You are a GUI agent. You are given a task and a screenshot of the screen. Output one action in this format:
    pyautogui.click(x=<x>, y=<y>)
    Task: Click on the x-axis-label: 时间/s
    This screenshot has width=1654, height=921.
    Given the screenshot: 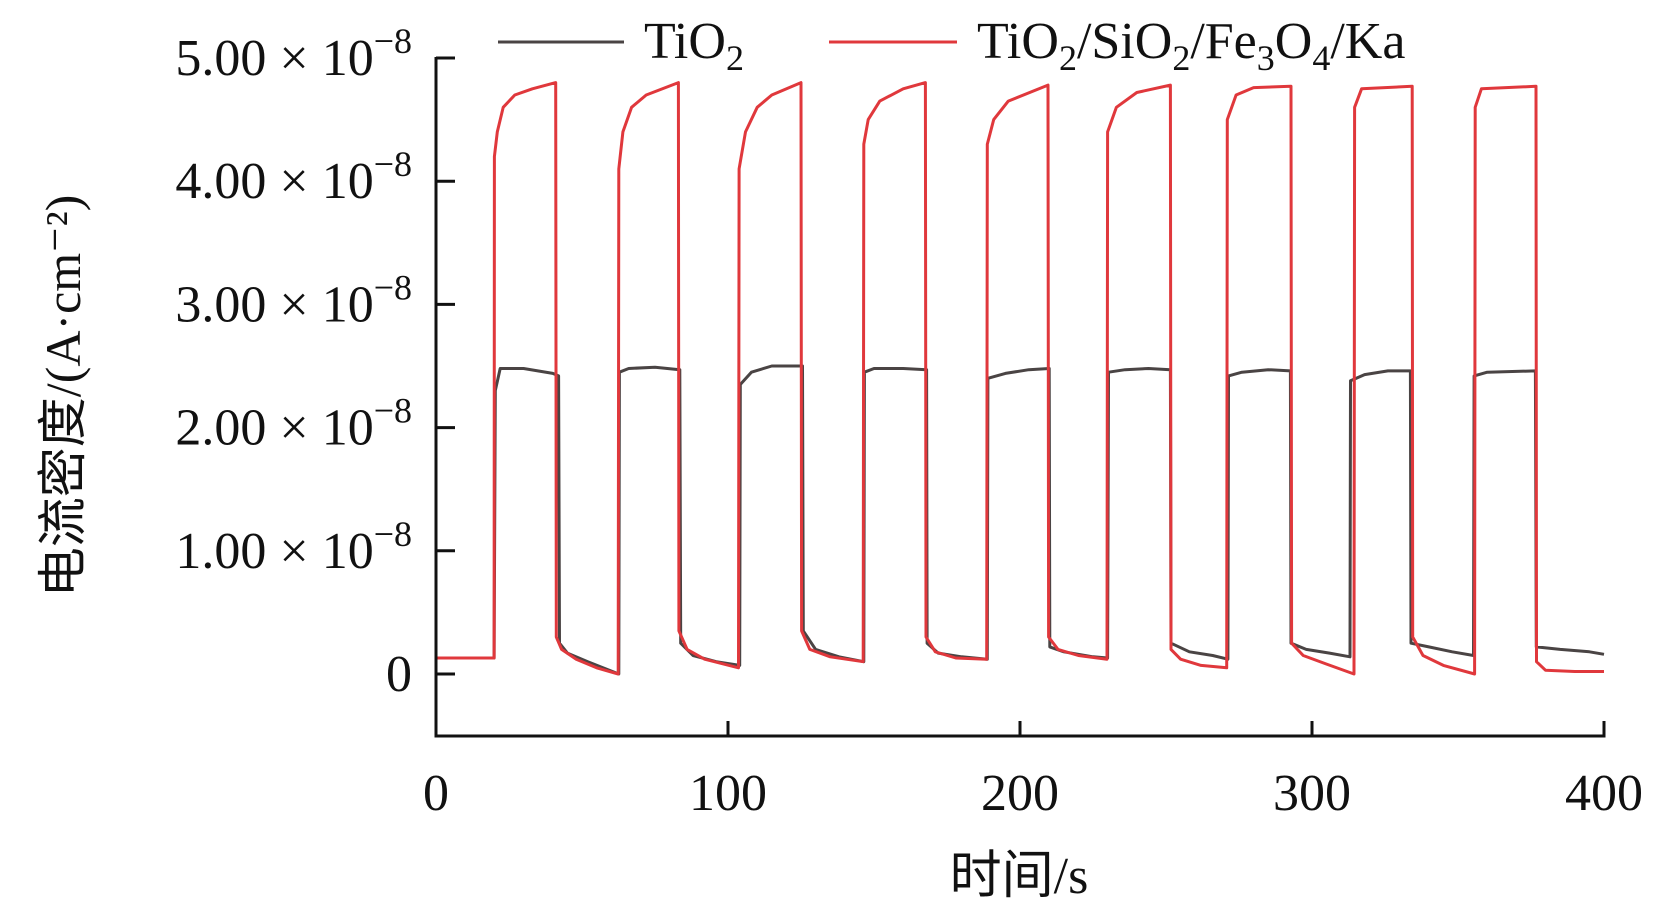 What is the action you would take?
    pyautogui.click(x=1019, y=876)
    